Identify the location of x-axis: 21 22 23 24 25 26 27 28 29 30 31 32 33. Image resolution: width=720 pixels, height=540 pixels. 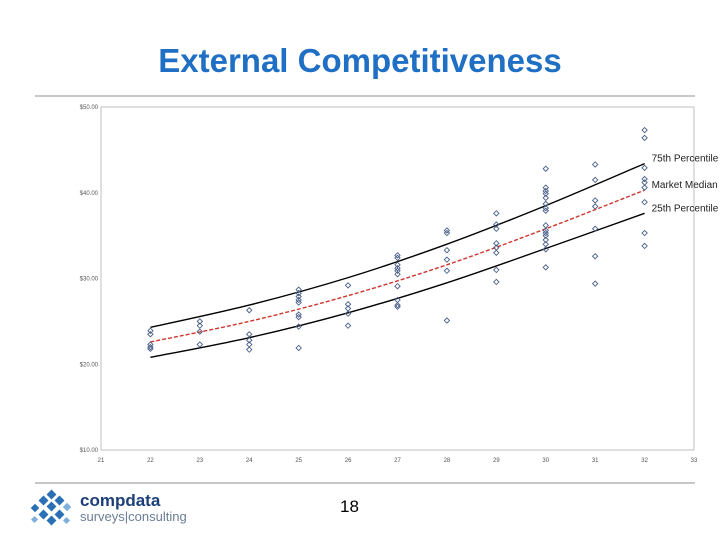
(398, 461).